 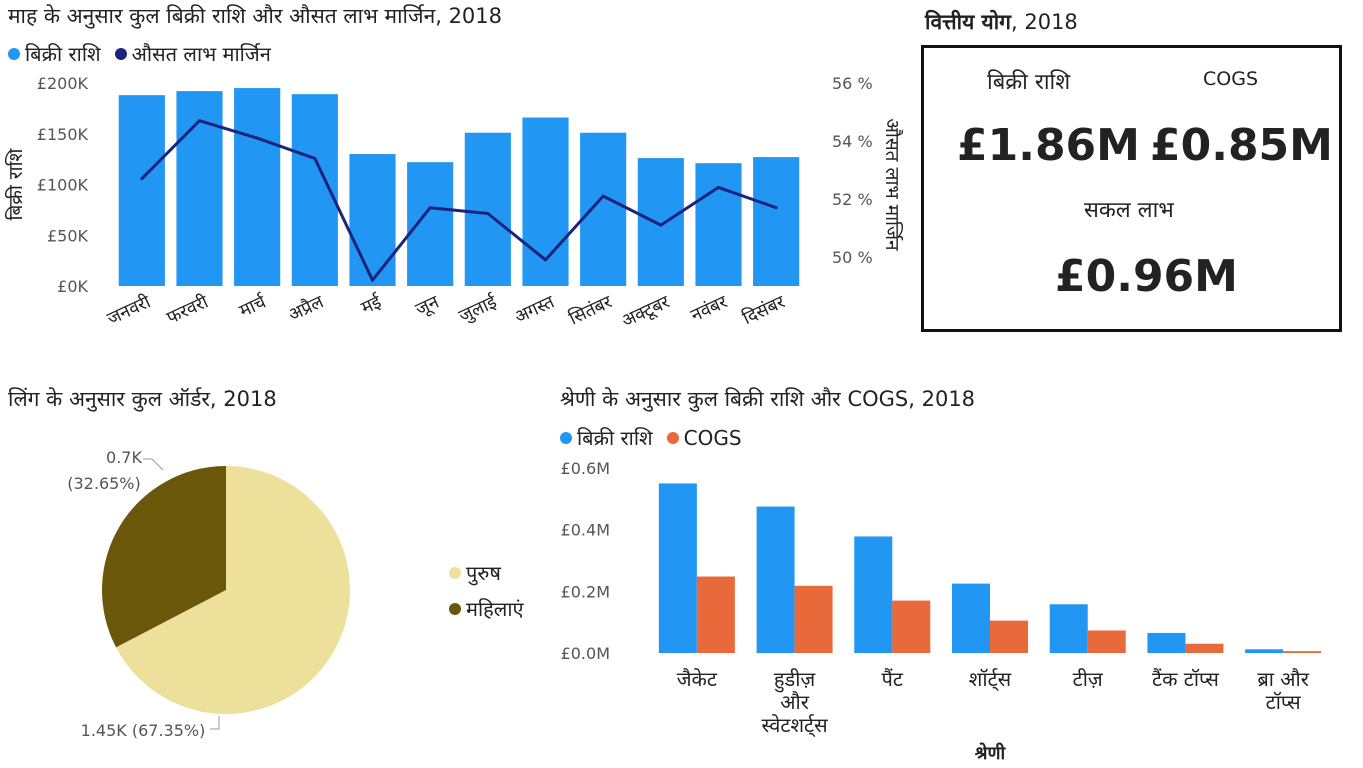 What do you see at coordinates (15, 183) in the screenshot?
I see `y-axis-title: बिक्री राशि` at bounding box center [15, 183].